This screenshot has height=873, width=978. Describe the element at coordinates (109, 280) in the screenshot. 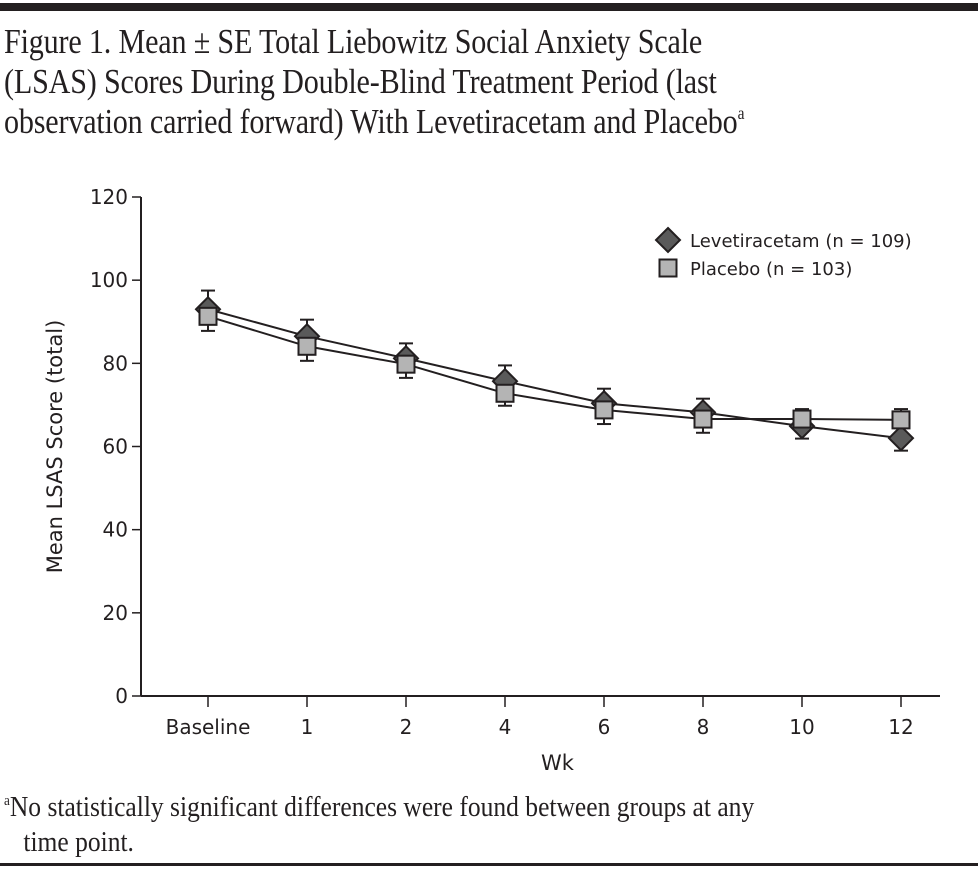

I see `y-tick-label: 100` at that location.